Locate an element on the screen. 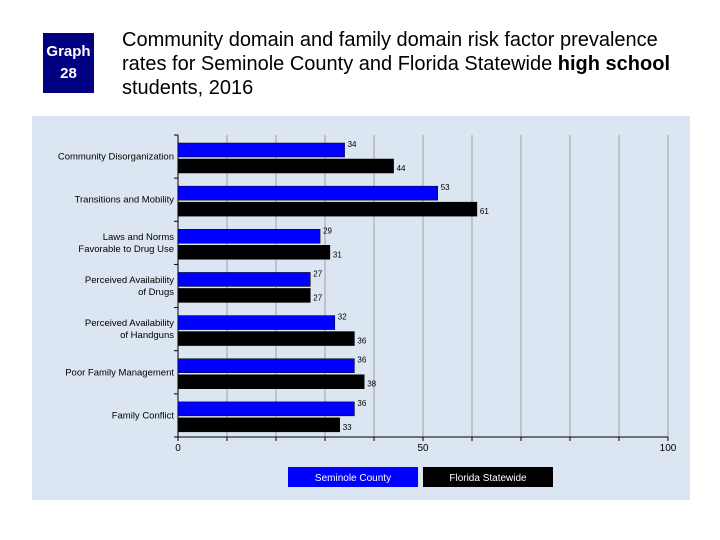 This screenshot has height=540, width=720. data-label: 33 is located at coordinates (347, 427).